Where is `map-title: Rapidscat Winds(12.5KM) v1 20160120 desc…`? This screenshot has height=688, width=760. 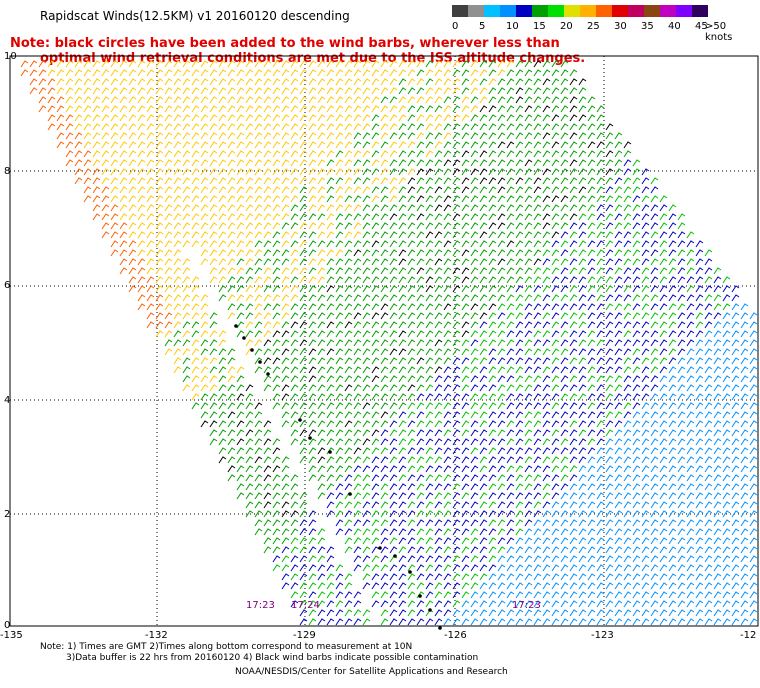 map-title: Rapidscat Winds(12.5KM) v1 20160120 desc… is located at coordinates (195, 16).